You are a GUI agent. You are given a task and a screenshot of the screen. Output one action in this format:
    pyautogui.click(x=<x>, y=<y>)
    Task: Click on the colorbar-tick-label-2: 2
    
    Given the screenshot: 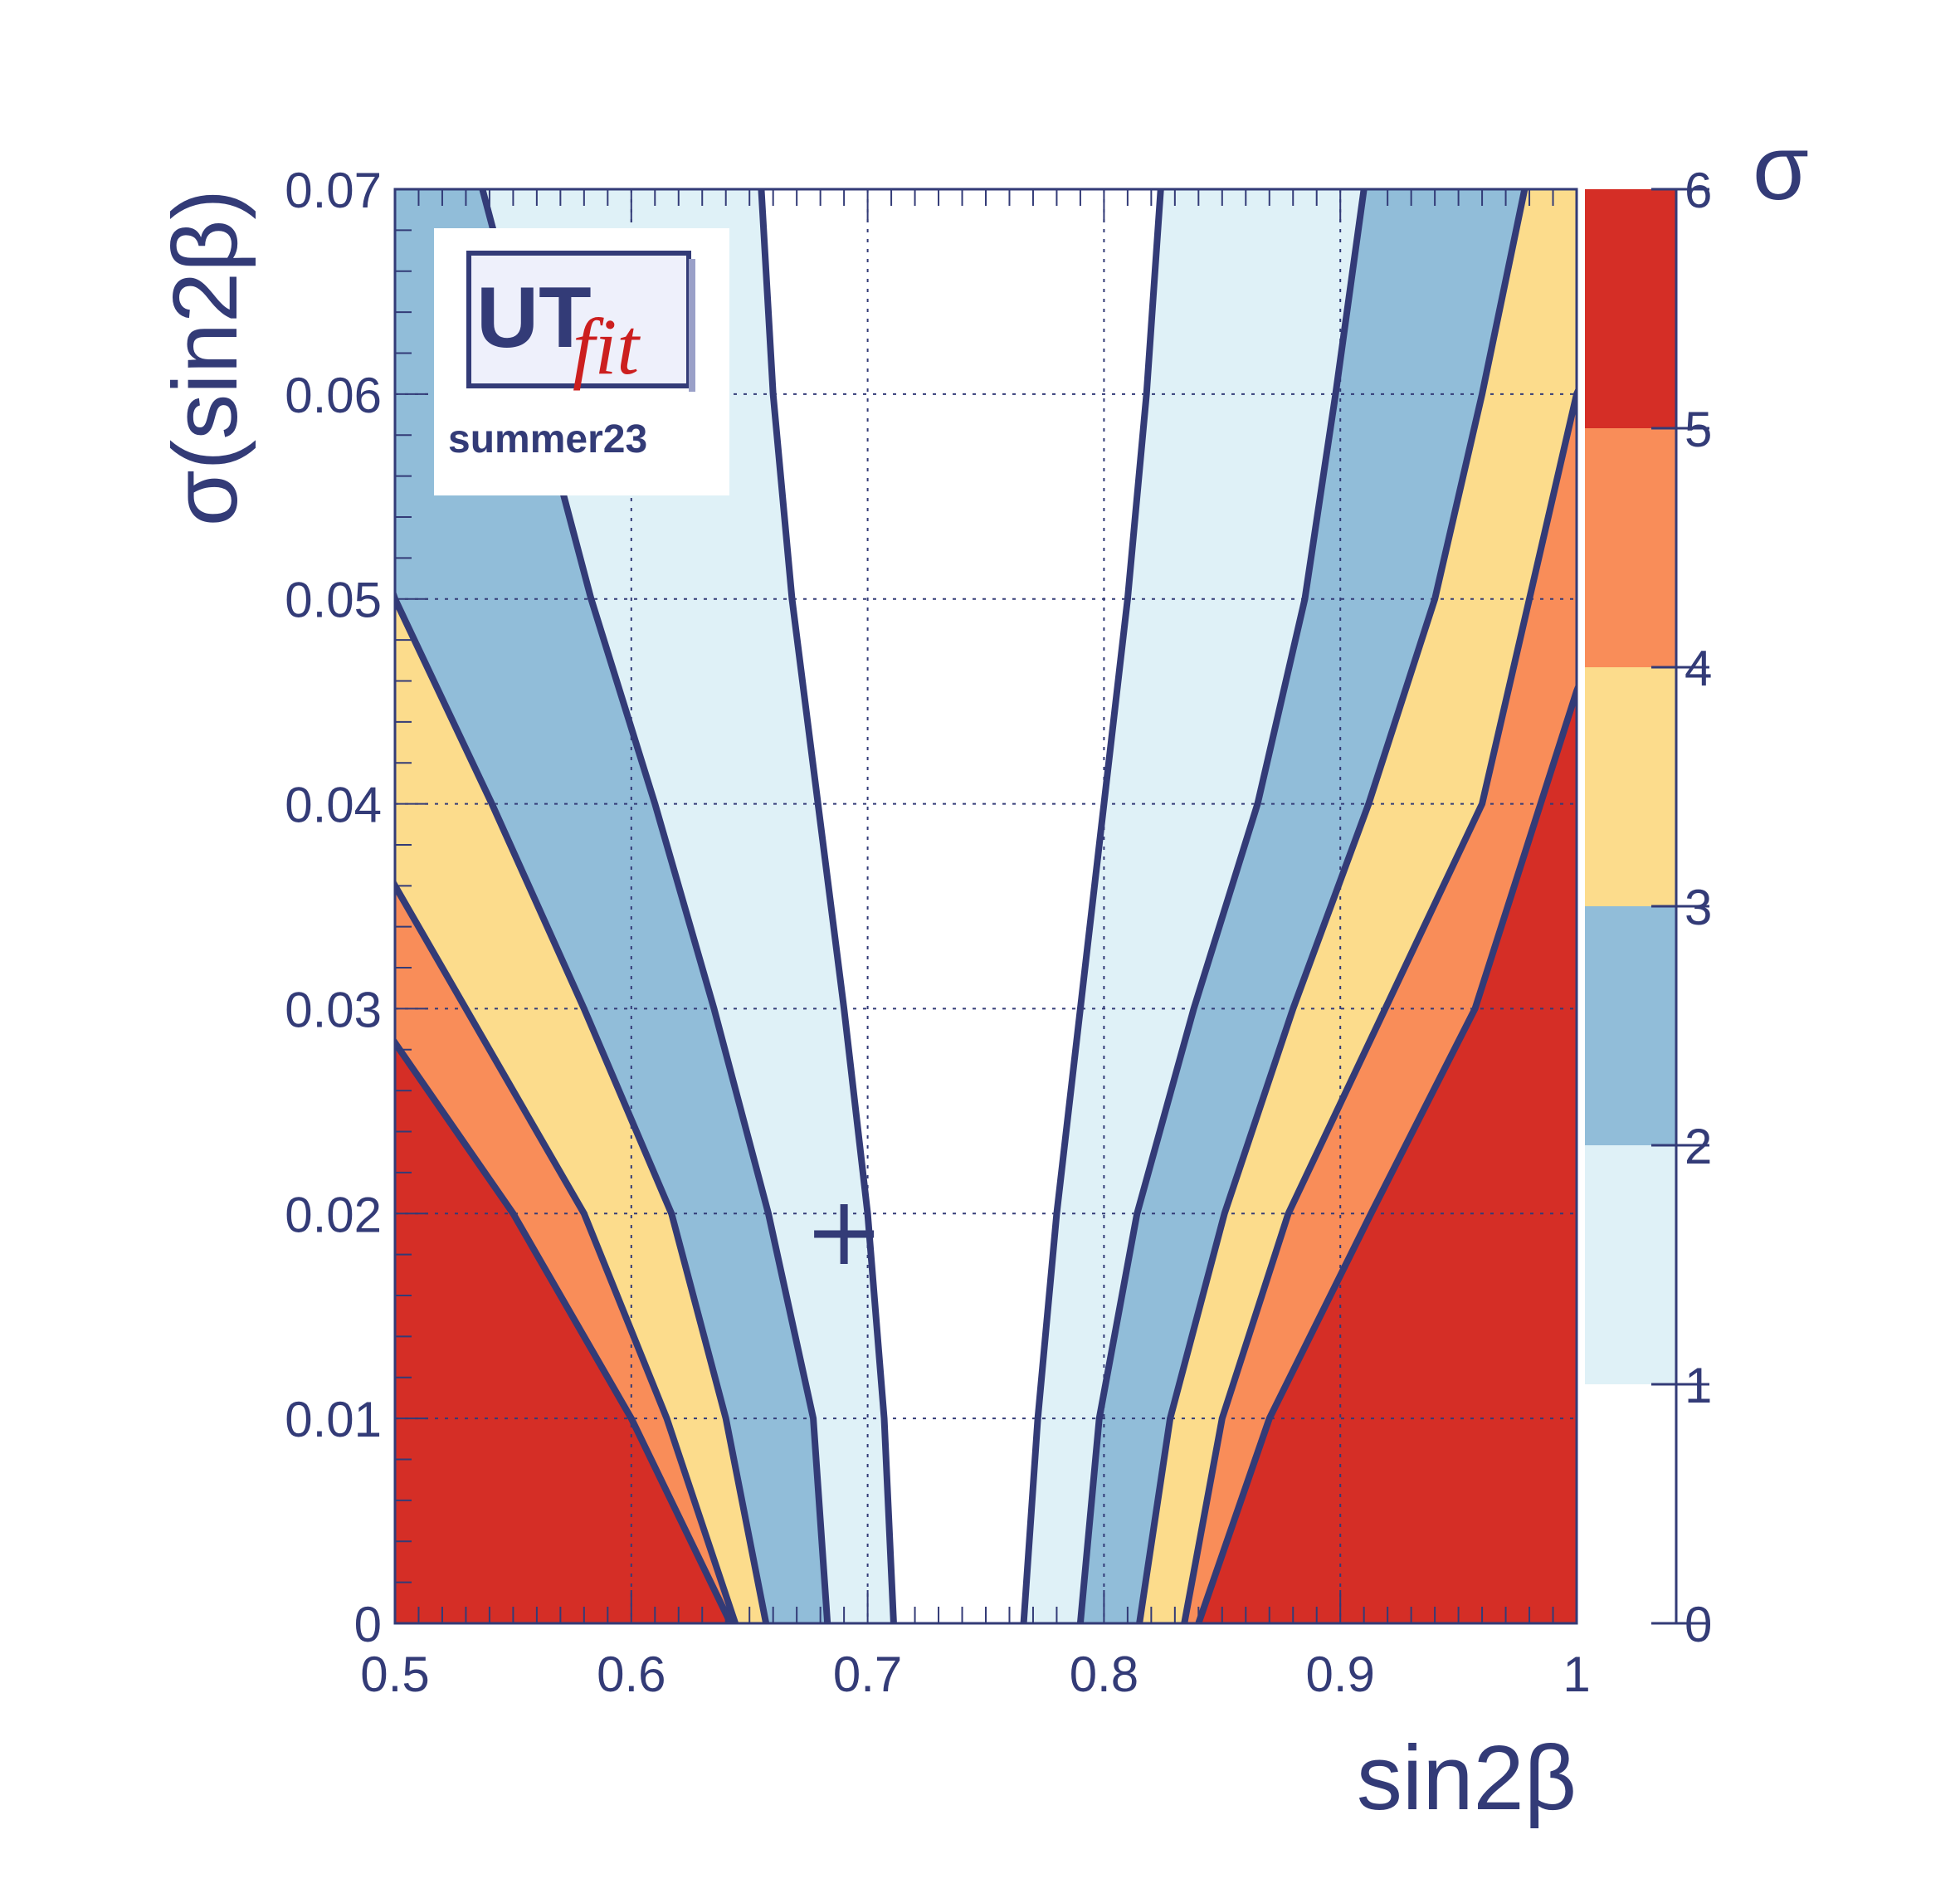 What is the action you would take?
    pyautogui.click(x=1698, y=1146)
    